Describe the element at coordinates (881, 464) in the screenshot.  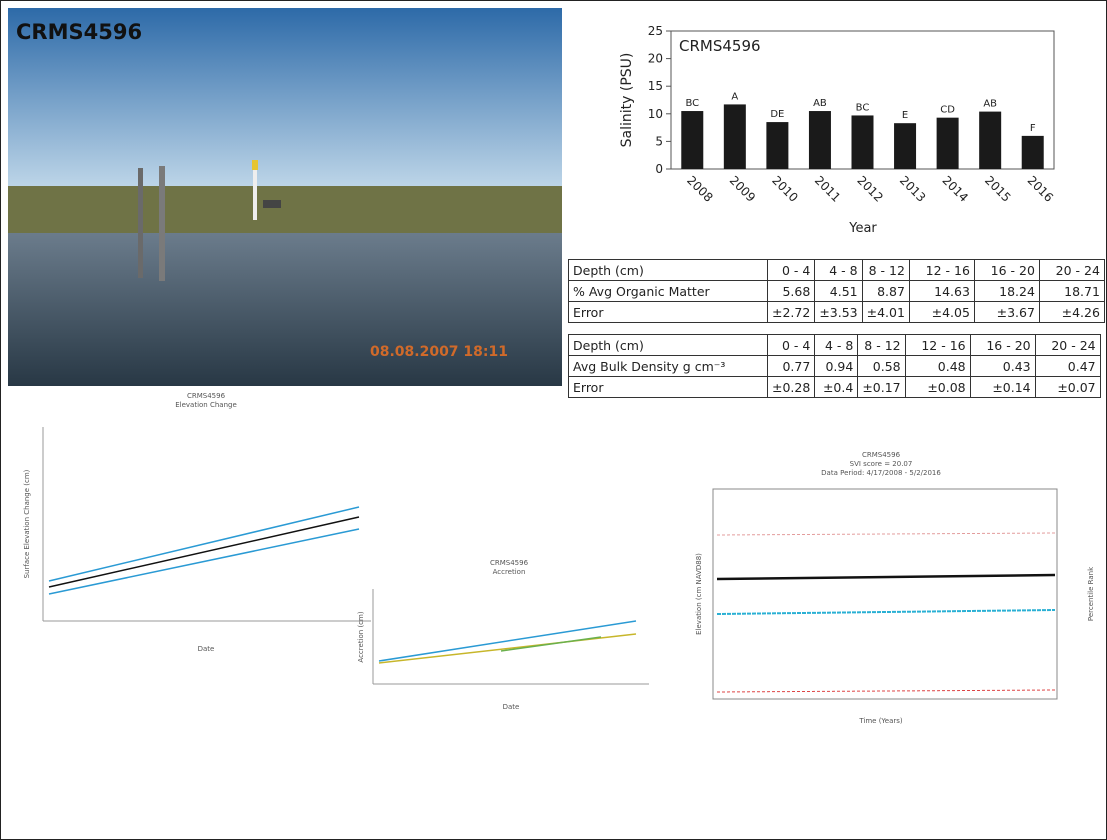
I see `svi-subtitle: SVI score = 20.07` at that location.